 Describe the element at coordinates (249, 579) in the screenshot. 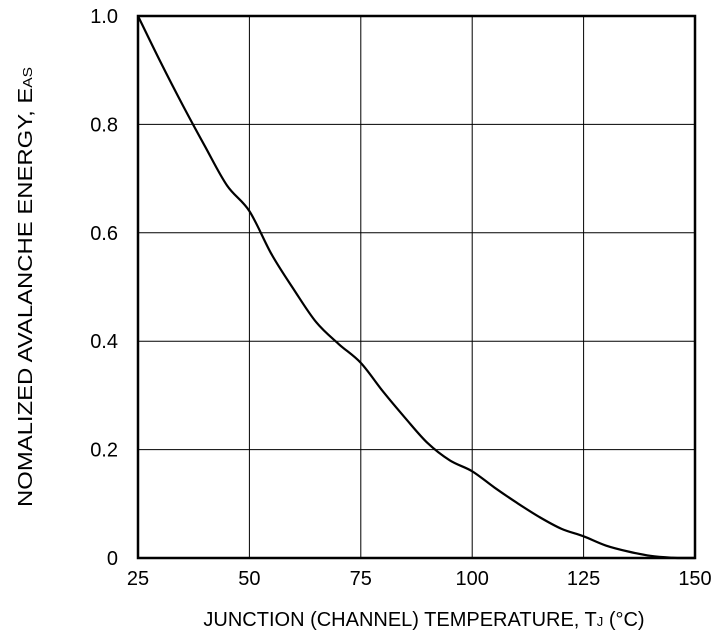

I see `x-tick-label: 50` at that location.